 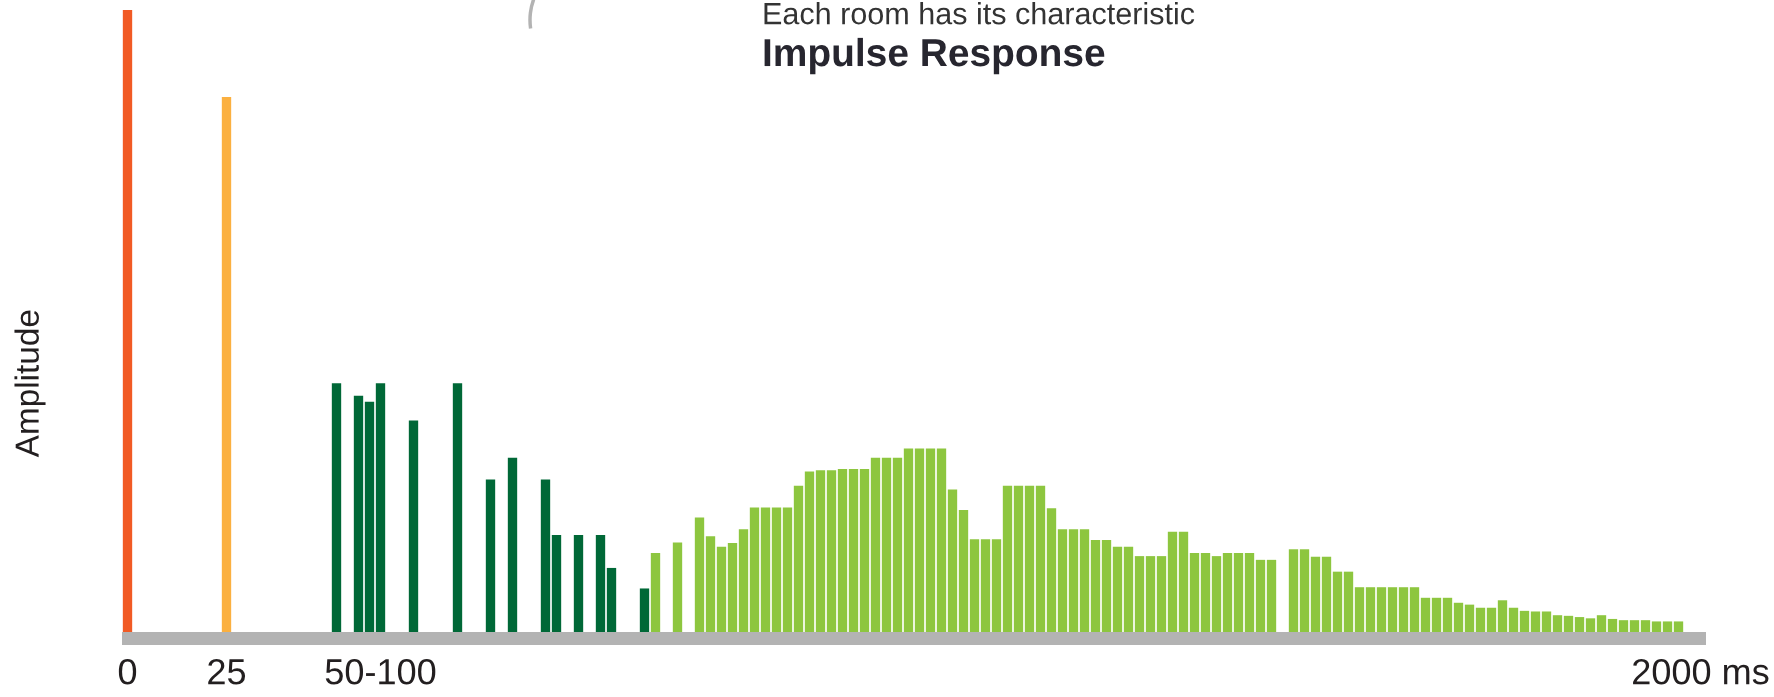 I want to click on chart-subtitle: Each room has its characteristic, so click(x=979, y=13).